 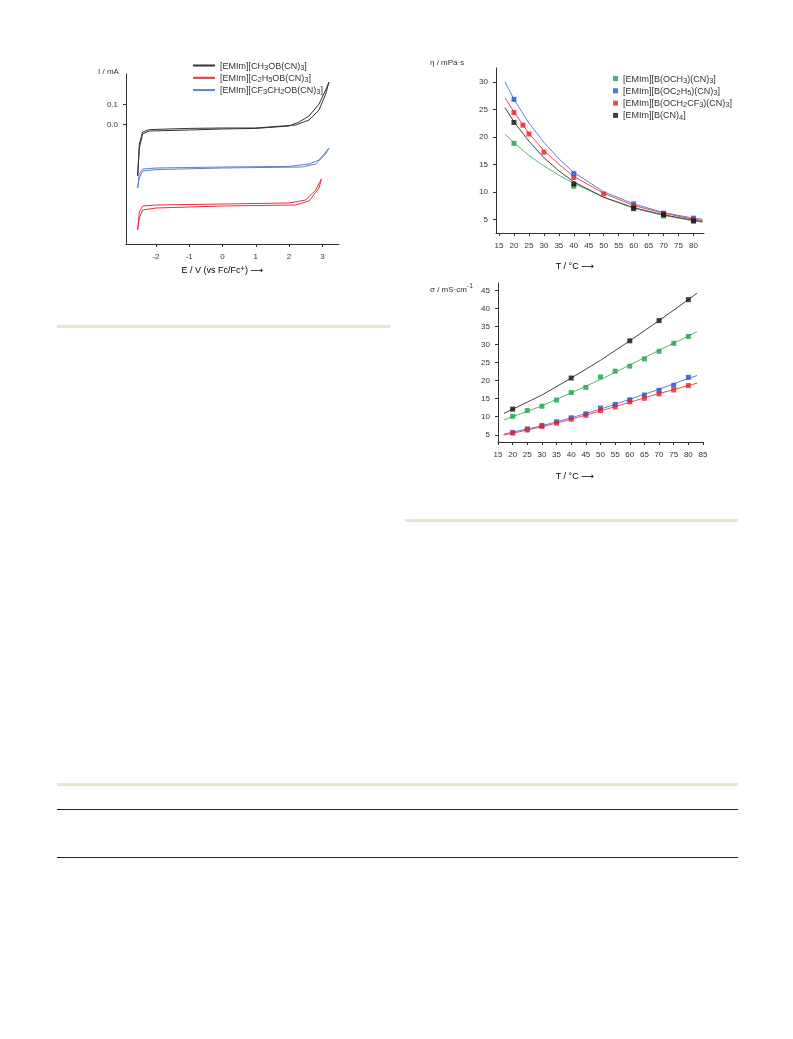 I want to click on y-tick-label: 40, so click(x=486, y=308).